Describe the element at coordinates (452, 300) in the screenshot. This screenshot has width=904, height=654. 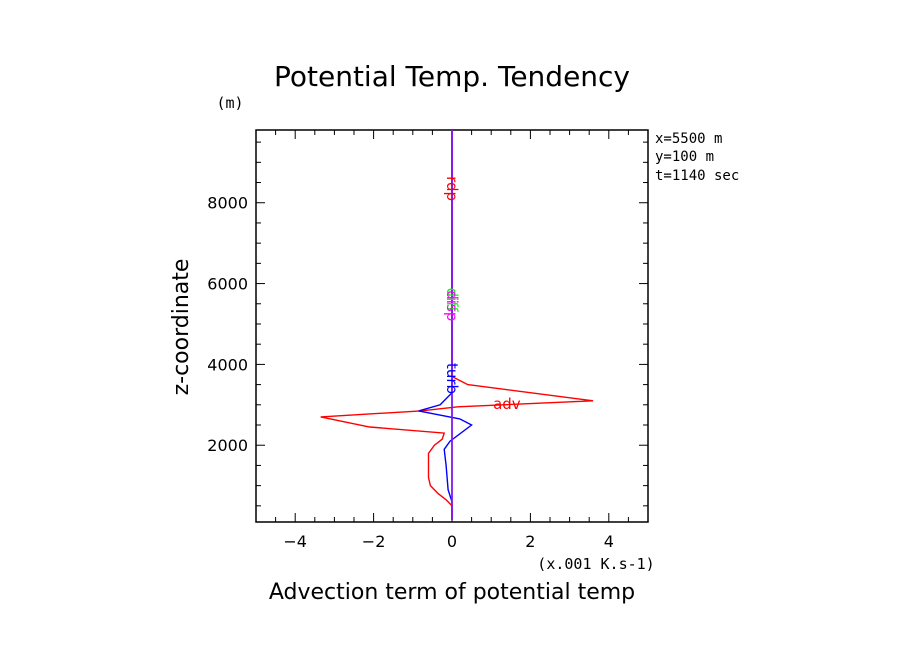
I see `series-label-diff: diff` at that location.